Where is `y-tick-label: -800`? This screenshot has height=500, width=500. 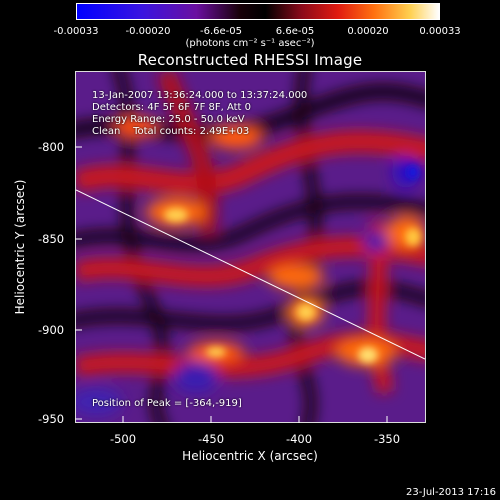
y-tick-label: -800 is located at coordinates (51, 147).